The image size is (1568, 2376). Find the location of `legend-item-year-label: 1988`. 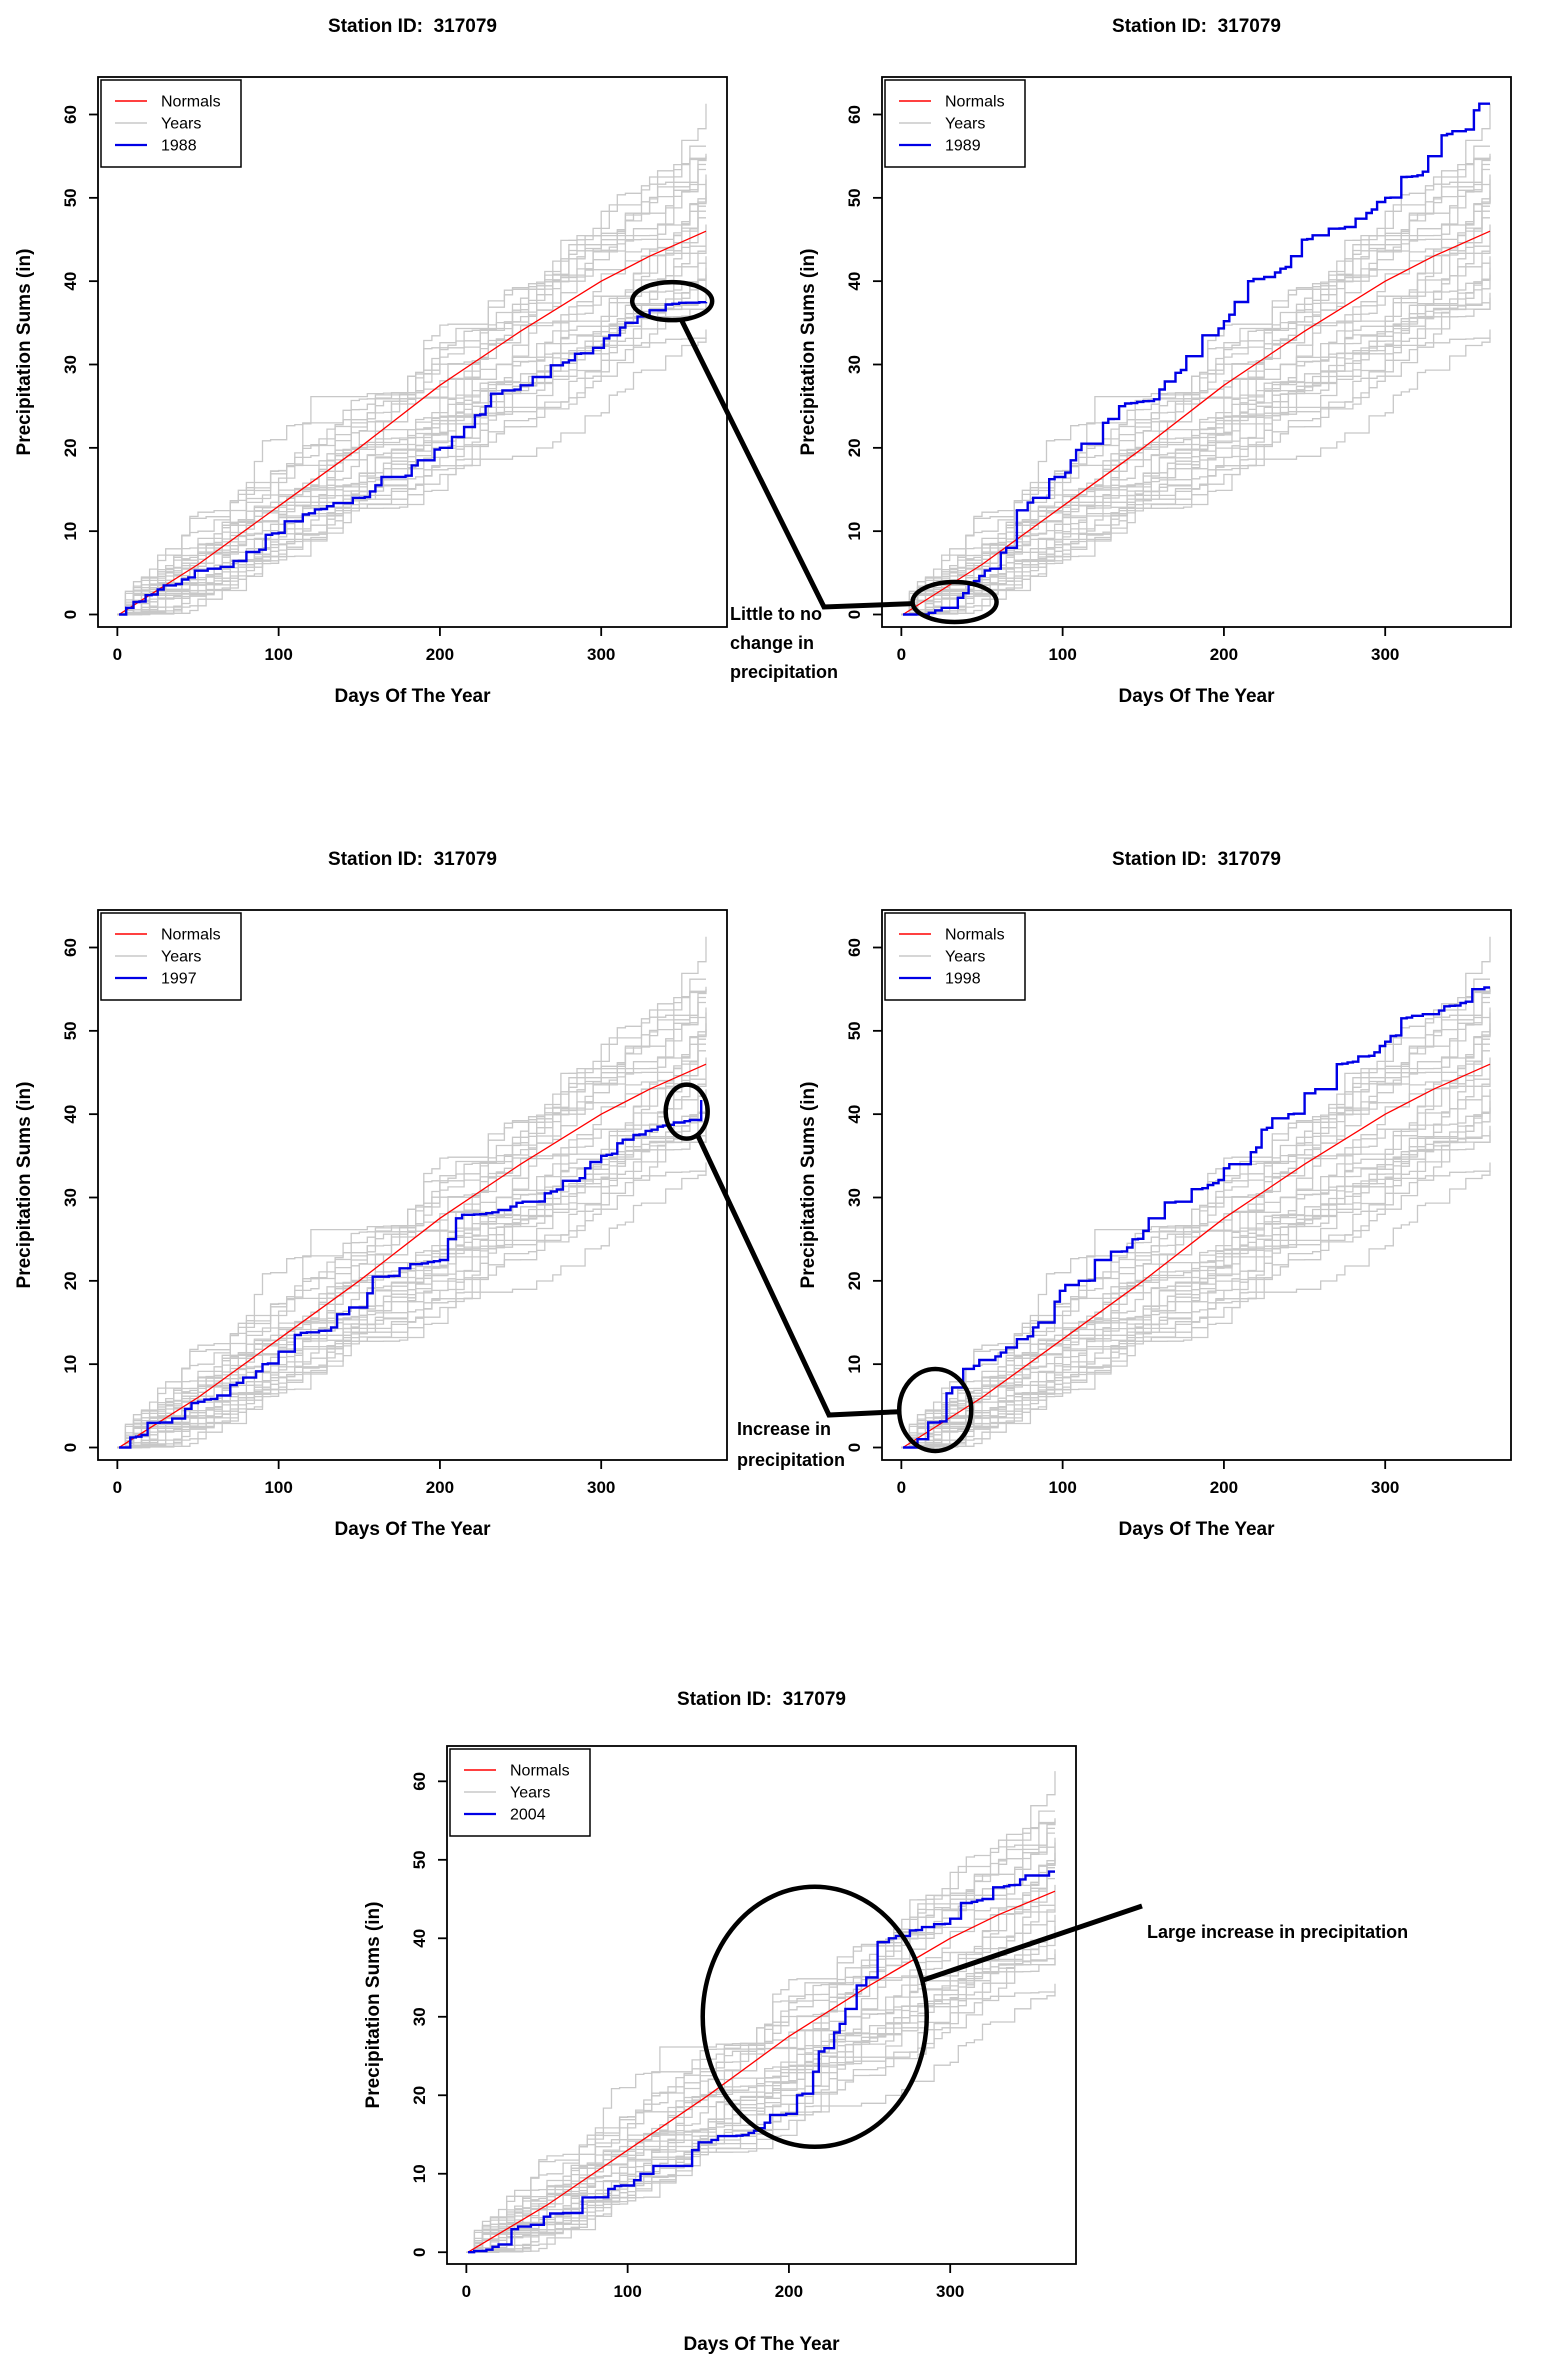

legend-item-year-label: 1988 is located at coordinates (179, 146).